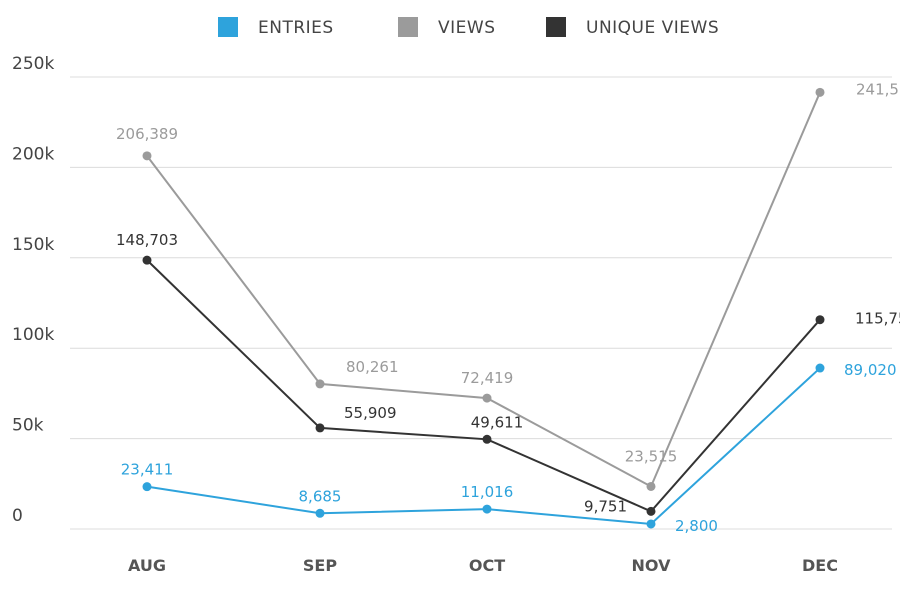 This screenshot has height=599, width=900. Describe the element at coordinates (372, 367) in the screenshot. I see `data-label: 80,261` at that location.